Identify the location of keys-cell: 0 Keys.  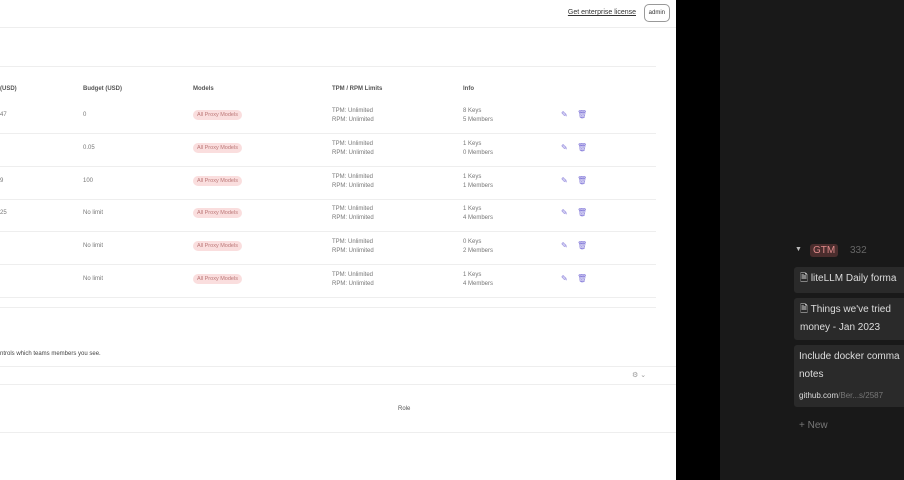
(472, 242).